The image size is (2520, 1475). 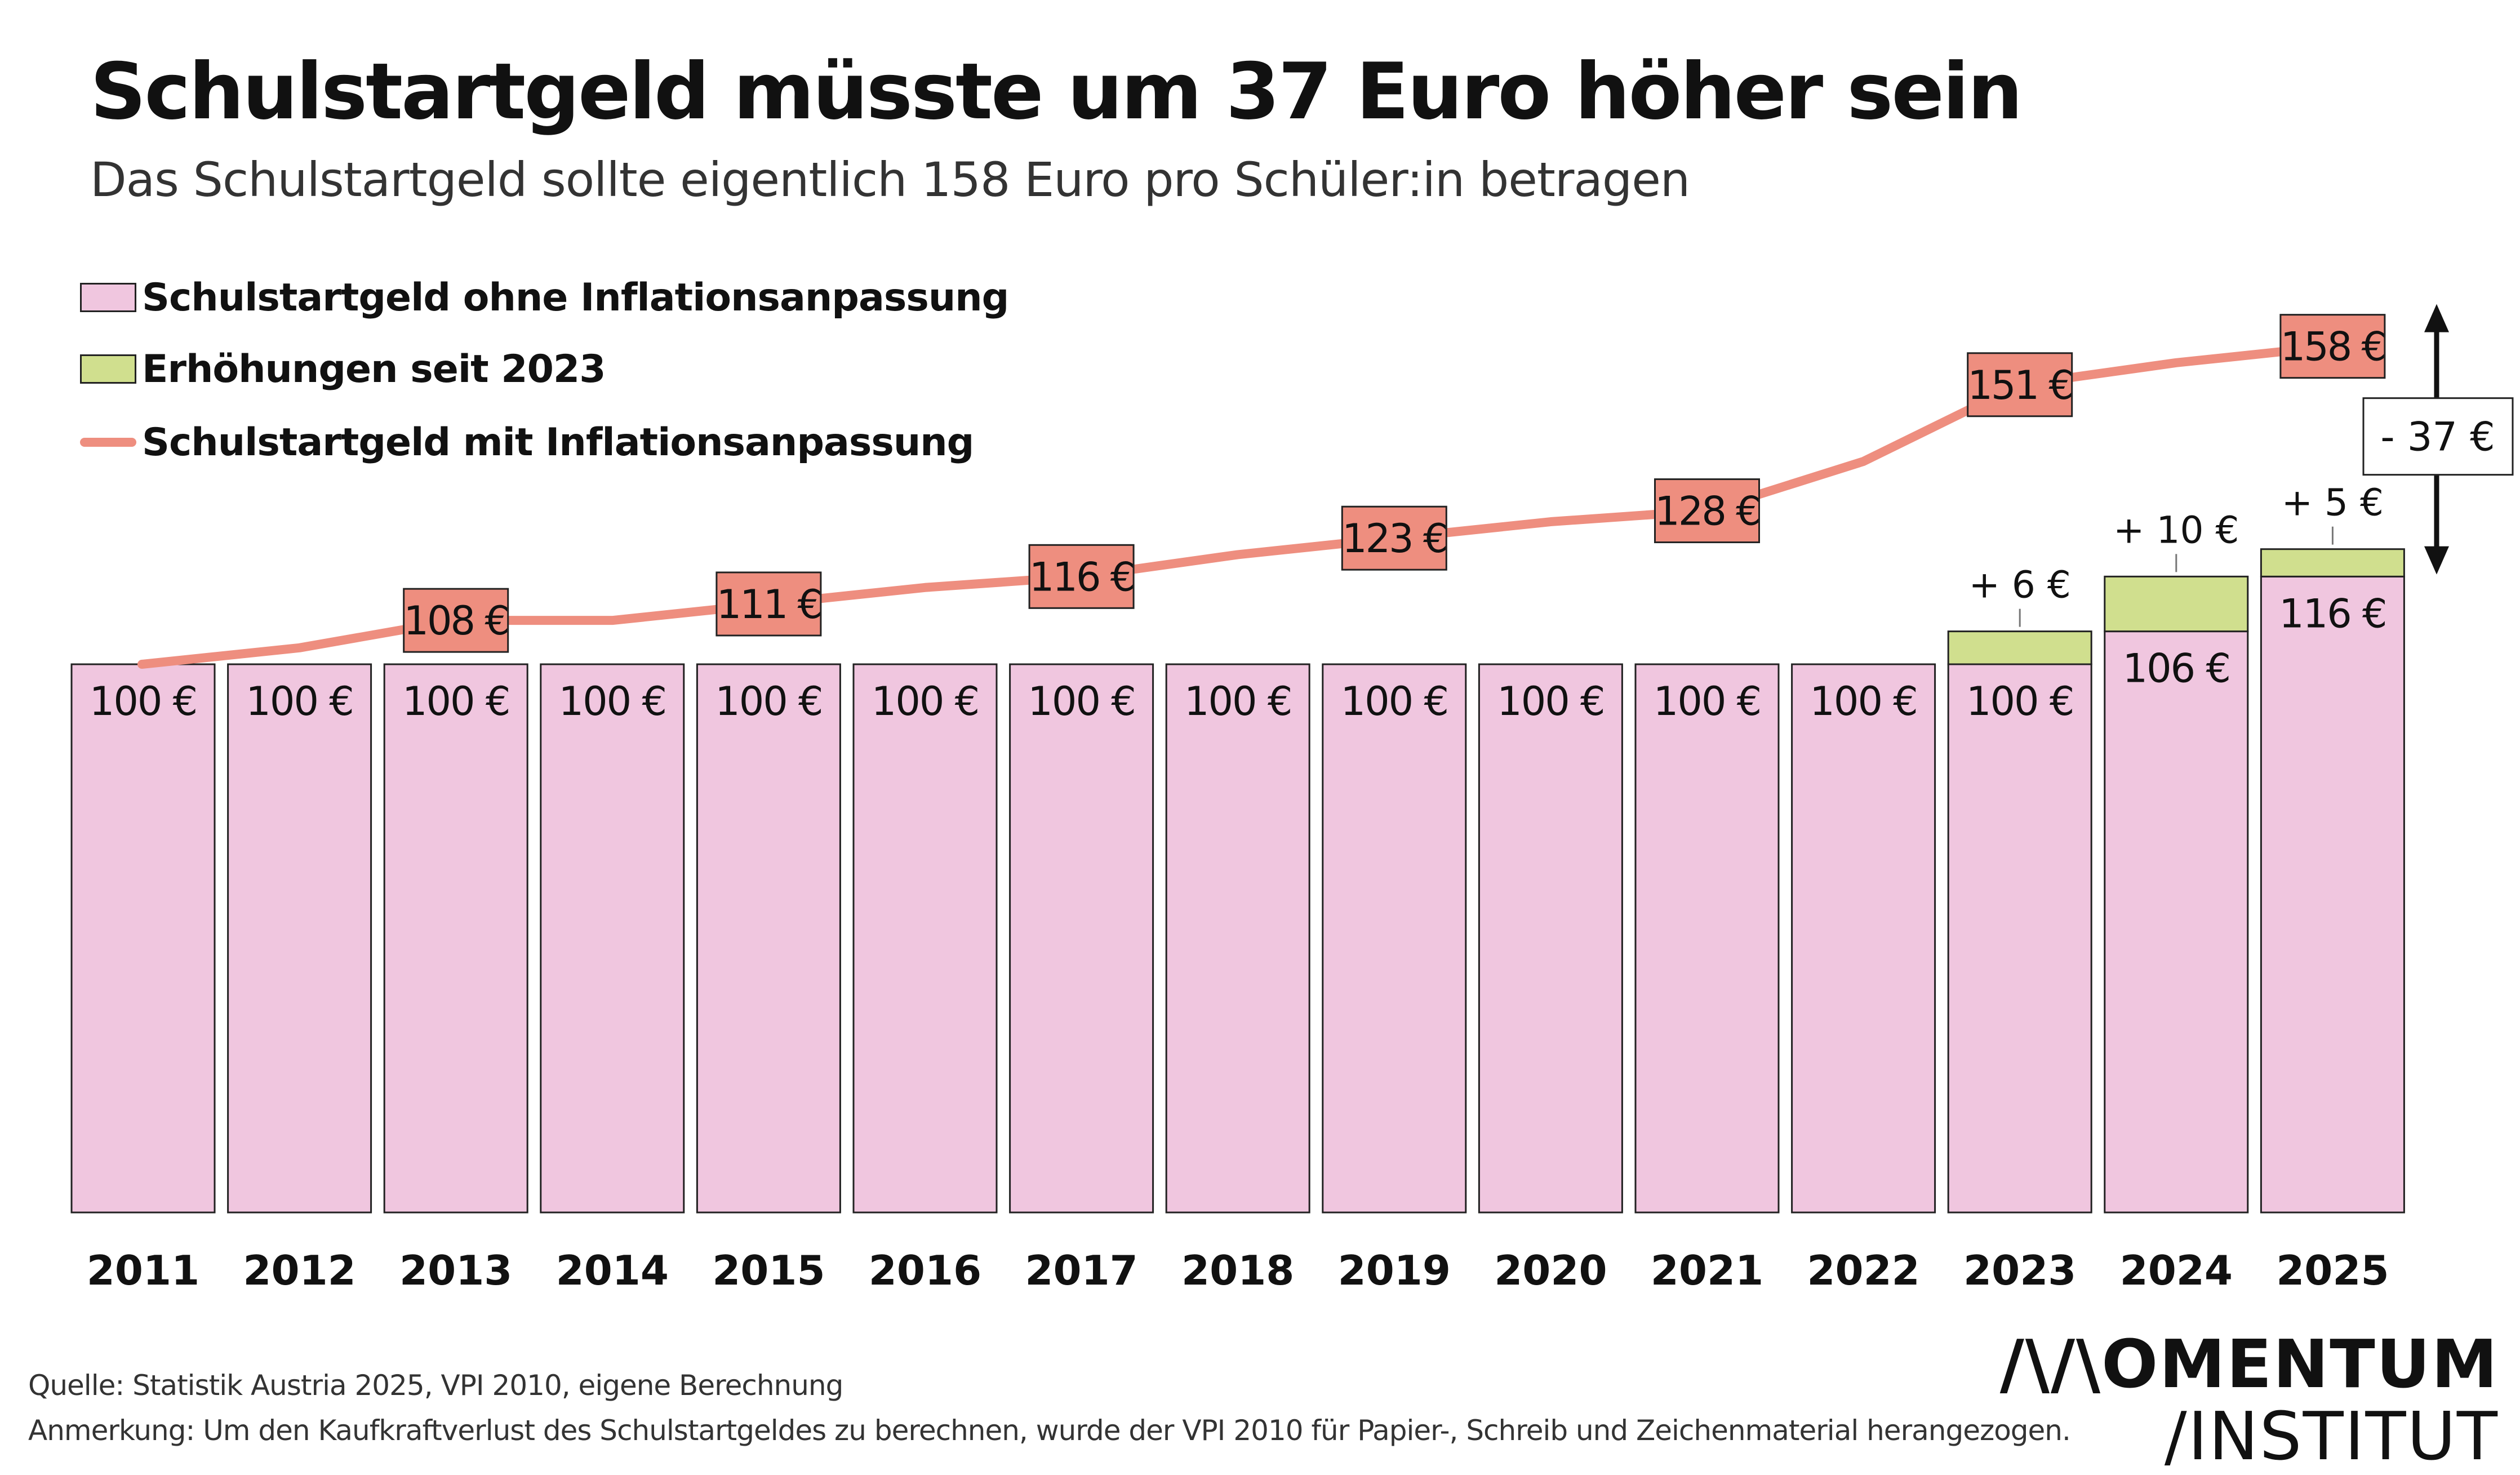 What do you see at coordinates (612, 1271) in the screenshot?
I see `x-tick-label-2014: 2014` at bounding box center [612, 1271].